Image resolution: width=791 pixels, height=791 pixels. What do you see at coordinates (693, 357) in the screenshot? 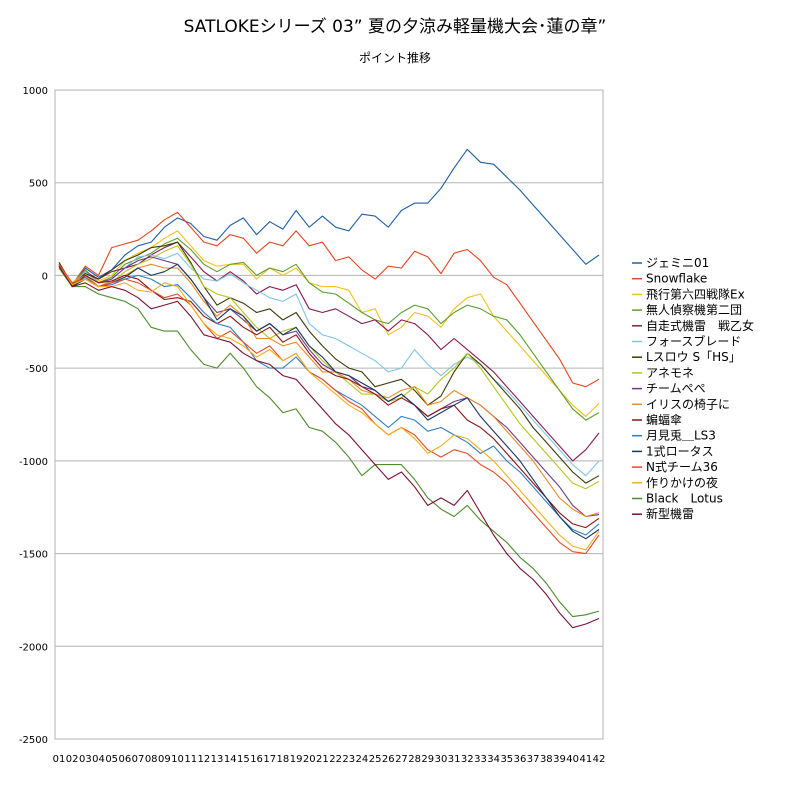
I see `legend-label: Lスロウ S「HS」` at bounding box center [693, 357].